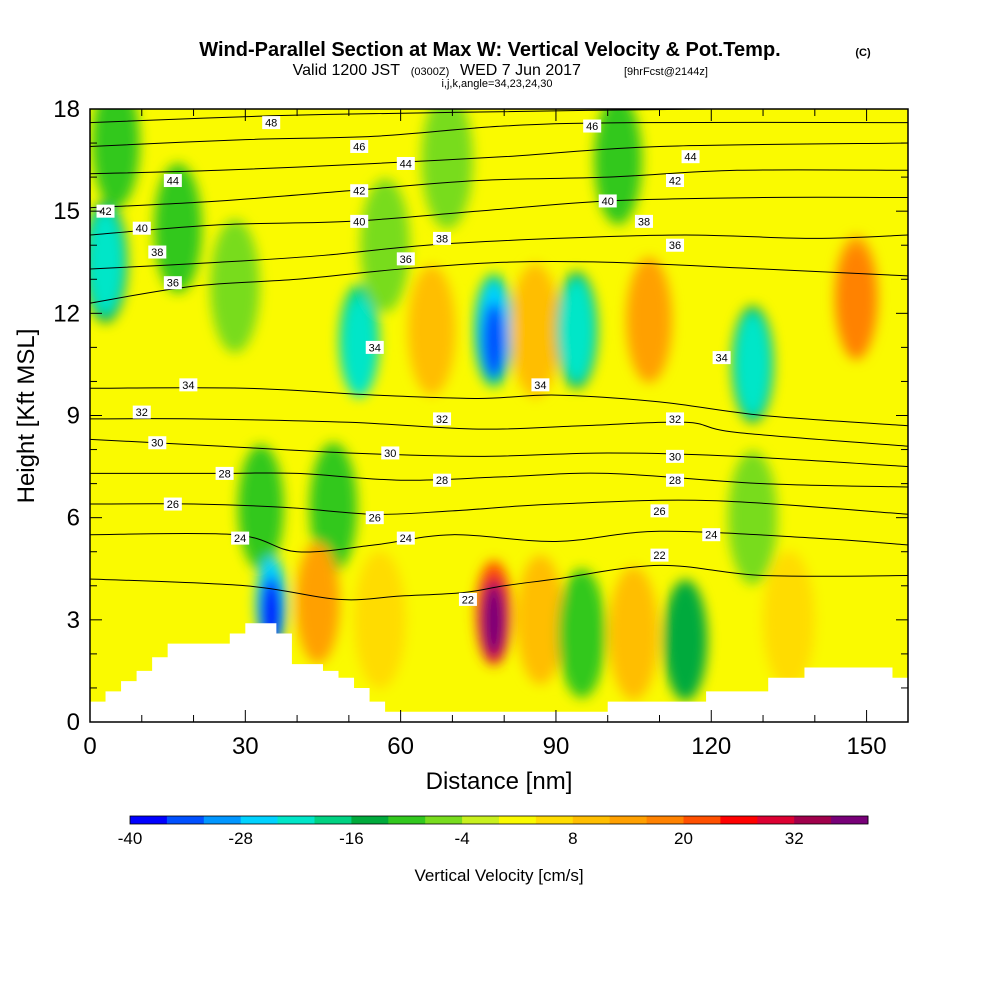 The width and height of the screenshot is (1000, 1000). What do you see at coordinates (867, 746) in the screenshot?
I see `x-tick-label: 150` at bounding box center [867, 746].